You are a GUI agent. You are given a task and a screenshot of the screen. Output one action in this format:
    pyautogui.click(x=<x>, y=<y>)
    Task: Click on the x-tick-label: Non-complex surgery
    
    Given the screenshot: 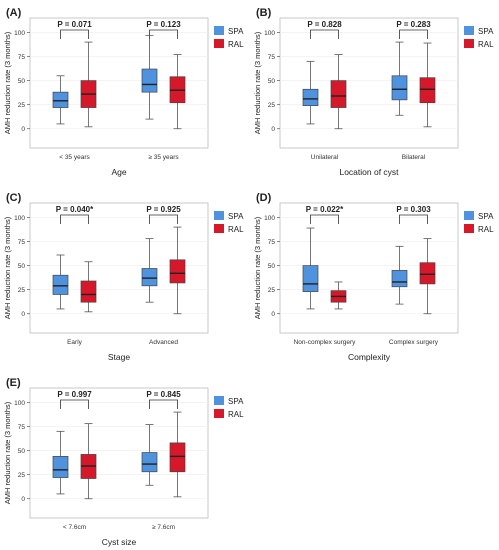 What is the action you would take?
    pyautogui.click(x=325, y=342)
    